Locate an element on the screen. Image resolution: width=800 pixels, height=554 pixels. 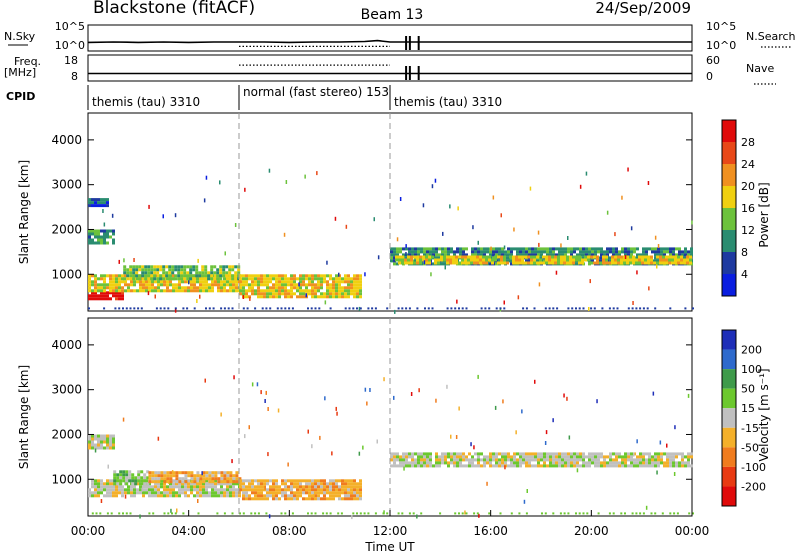
colorbar-tick-label: 100 is located at coordinates (751, 369).